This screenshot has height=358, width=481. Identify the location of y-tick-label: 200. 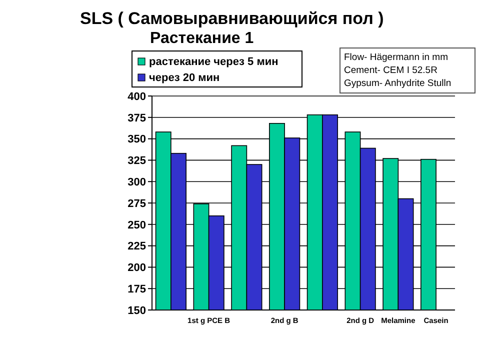
(137, 268).